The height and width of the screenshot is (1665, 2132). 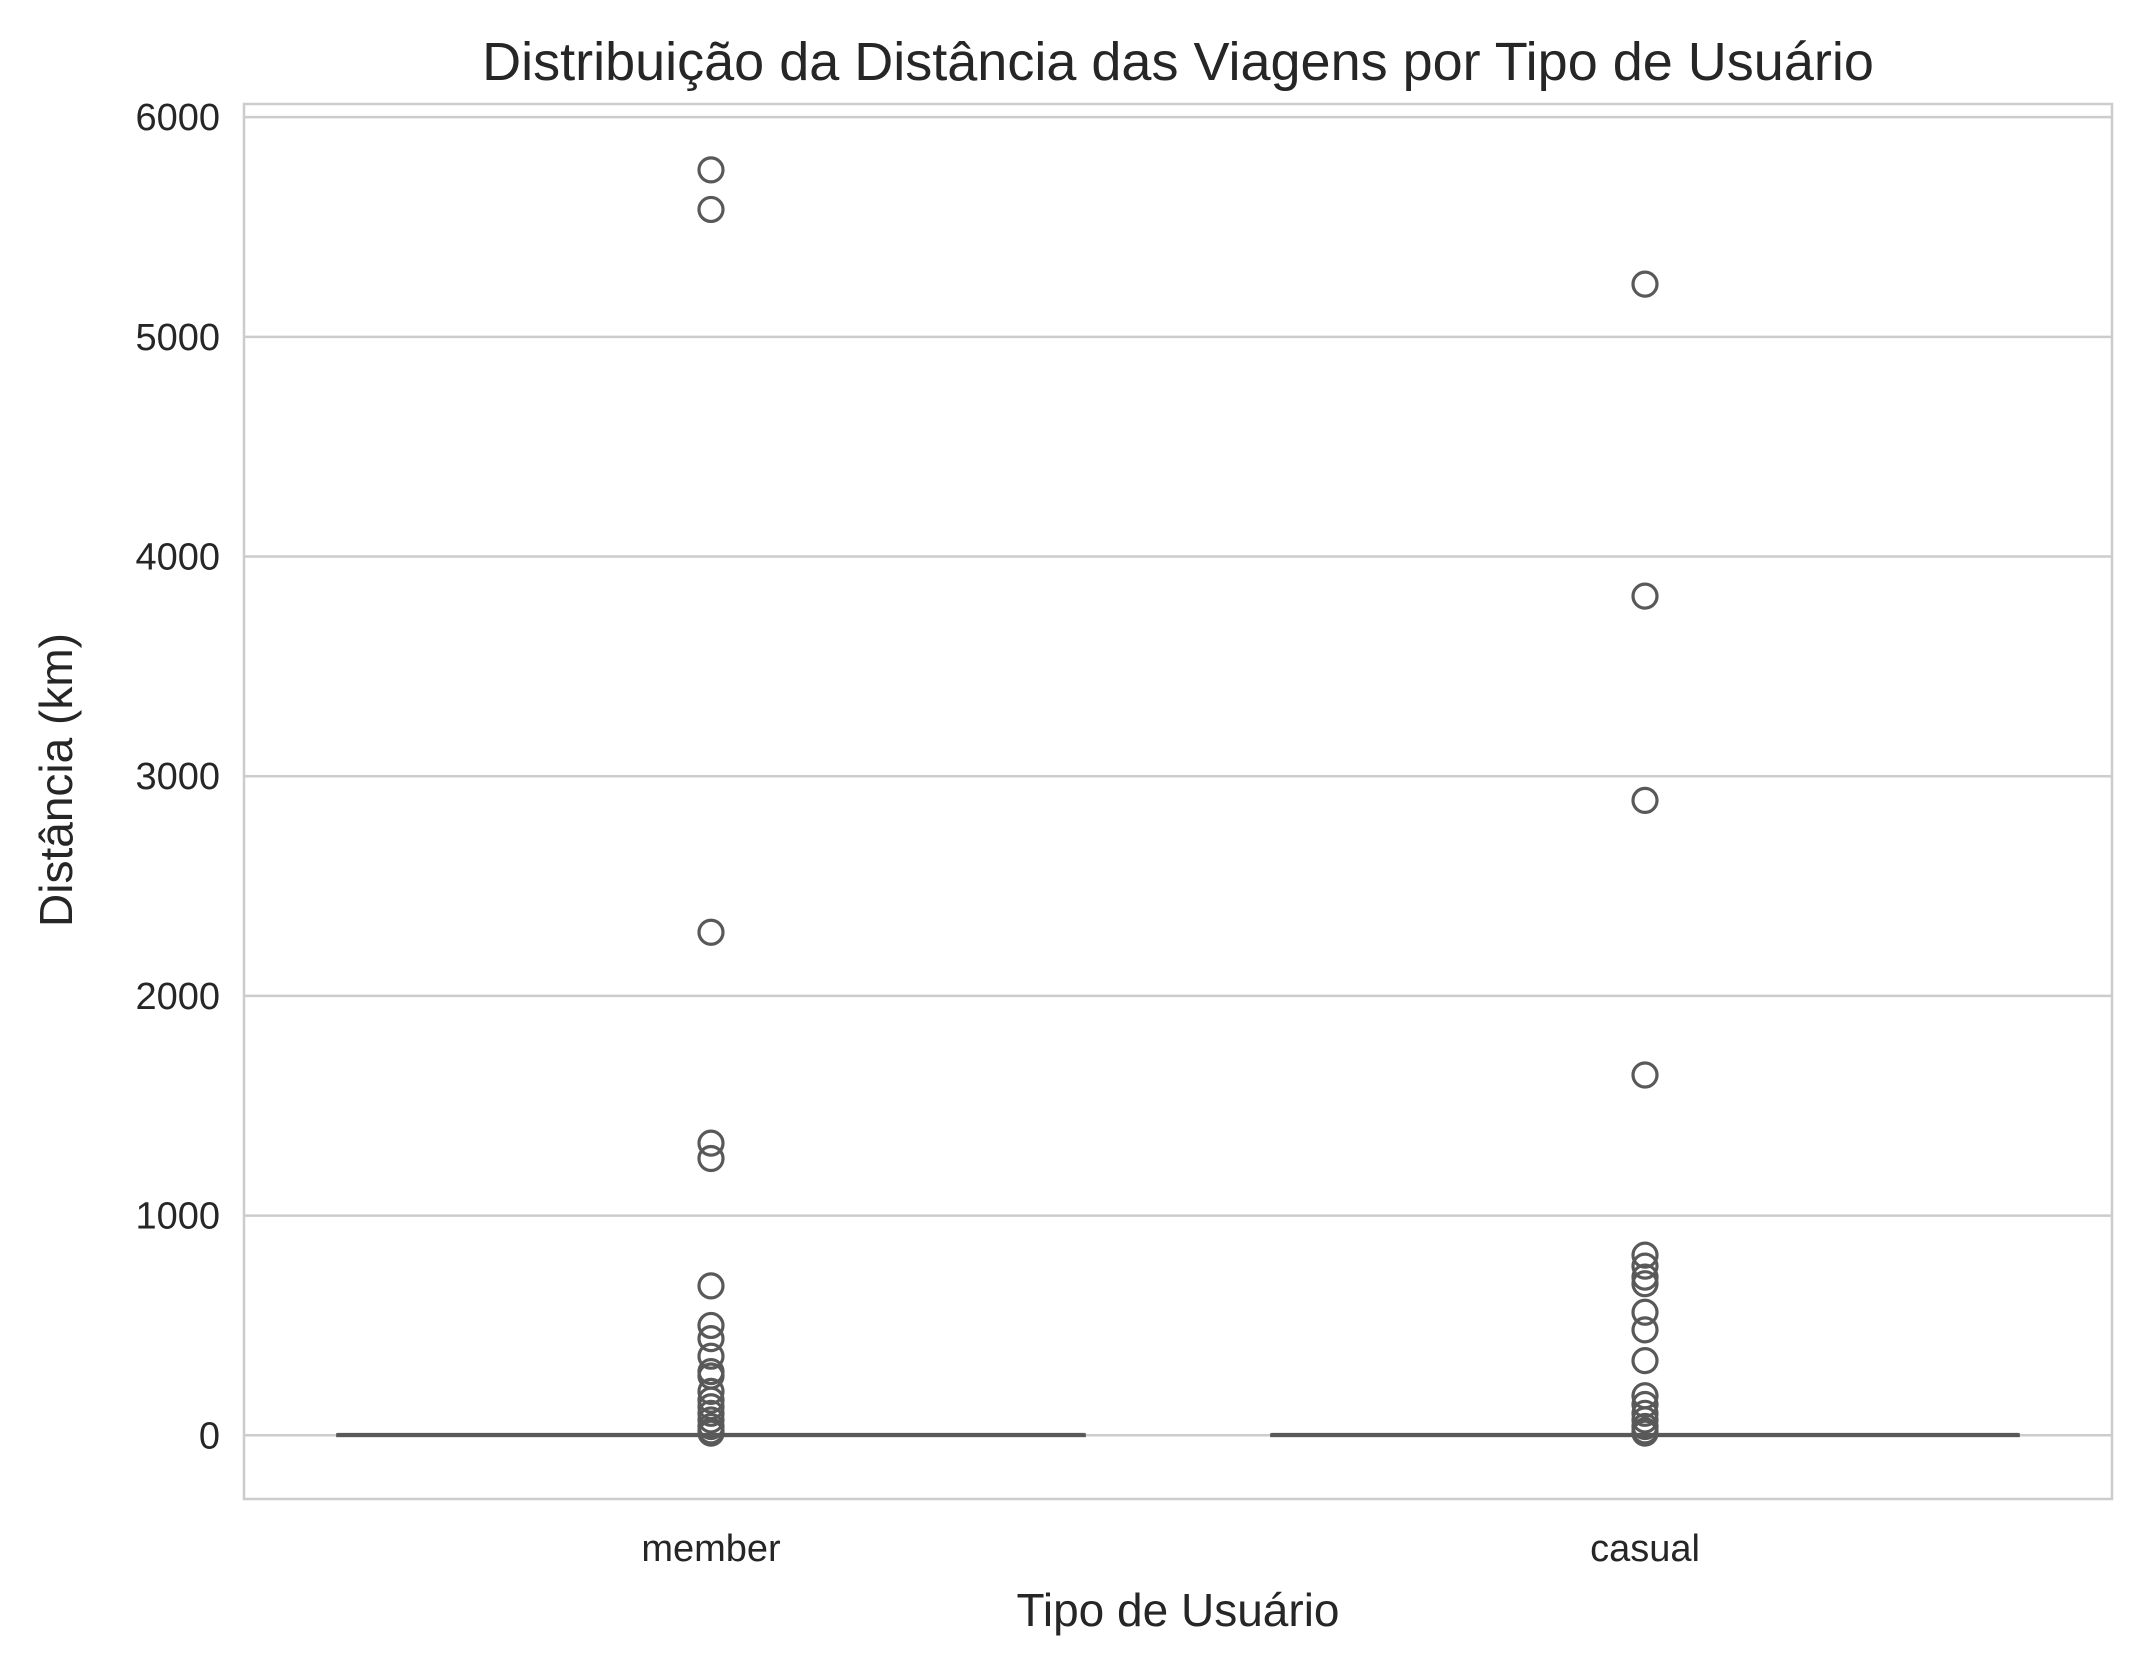 What do you see at coordinates (711, 1549) in the screenshot?
I see `x-tick-label-member: member` at bounding box center [711, 1549].